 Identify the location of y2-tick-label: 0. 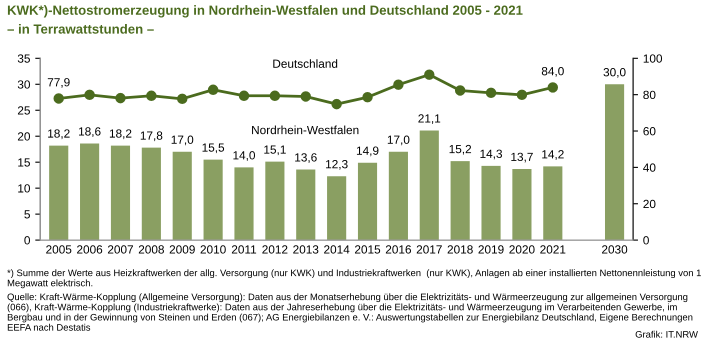
(646, 240).